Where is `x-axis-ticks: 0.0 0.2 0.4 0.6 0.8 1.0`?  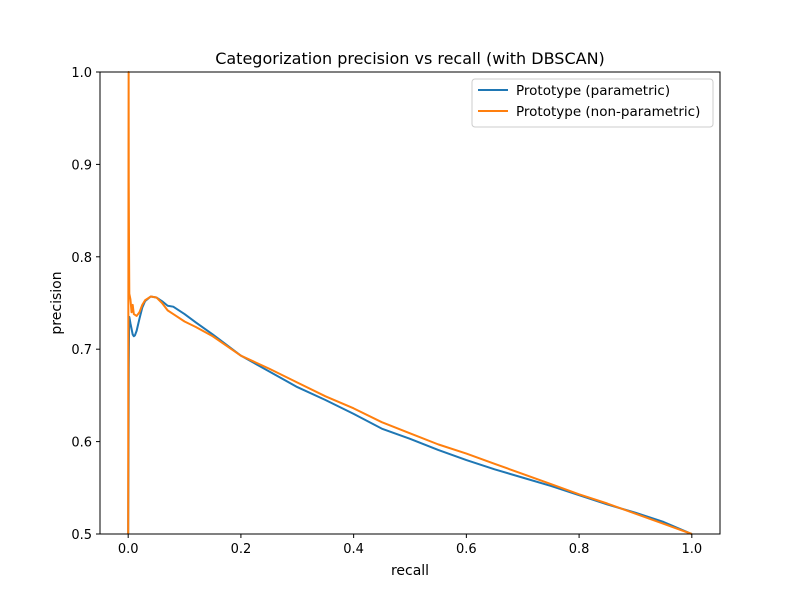
x-axis-ticks: 0.0 0.2 0.4 0.6 0.8 1.0 is located at coordinates (410, 545).